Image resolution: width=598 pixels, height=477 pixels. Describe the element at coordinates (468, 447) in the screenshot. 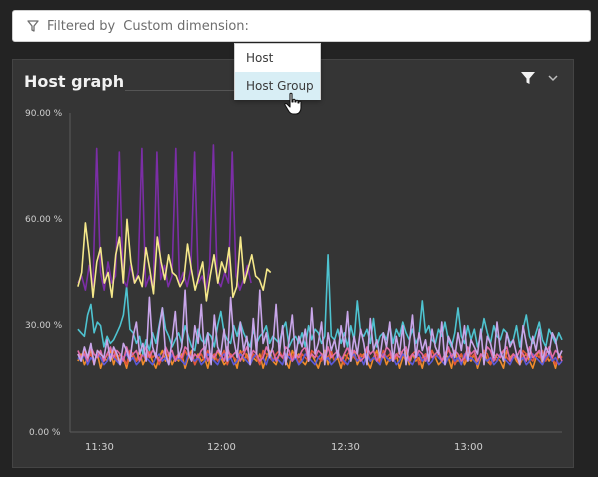

I see `x-tick-label: 13:00` at that location.